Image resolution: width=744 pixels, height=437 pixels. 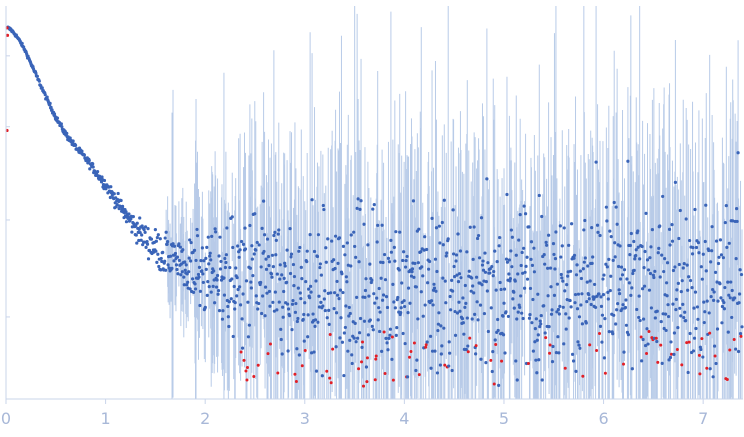 I want to click on x-tick-label: 1, so click(x=106, y=418).